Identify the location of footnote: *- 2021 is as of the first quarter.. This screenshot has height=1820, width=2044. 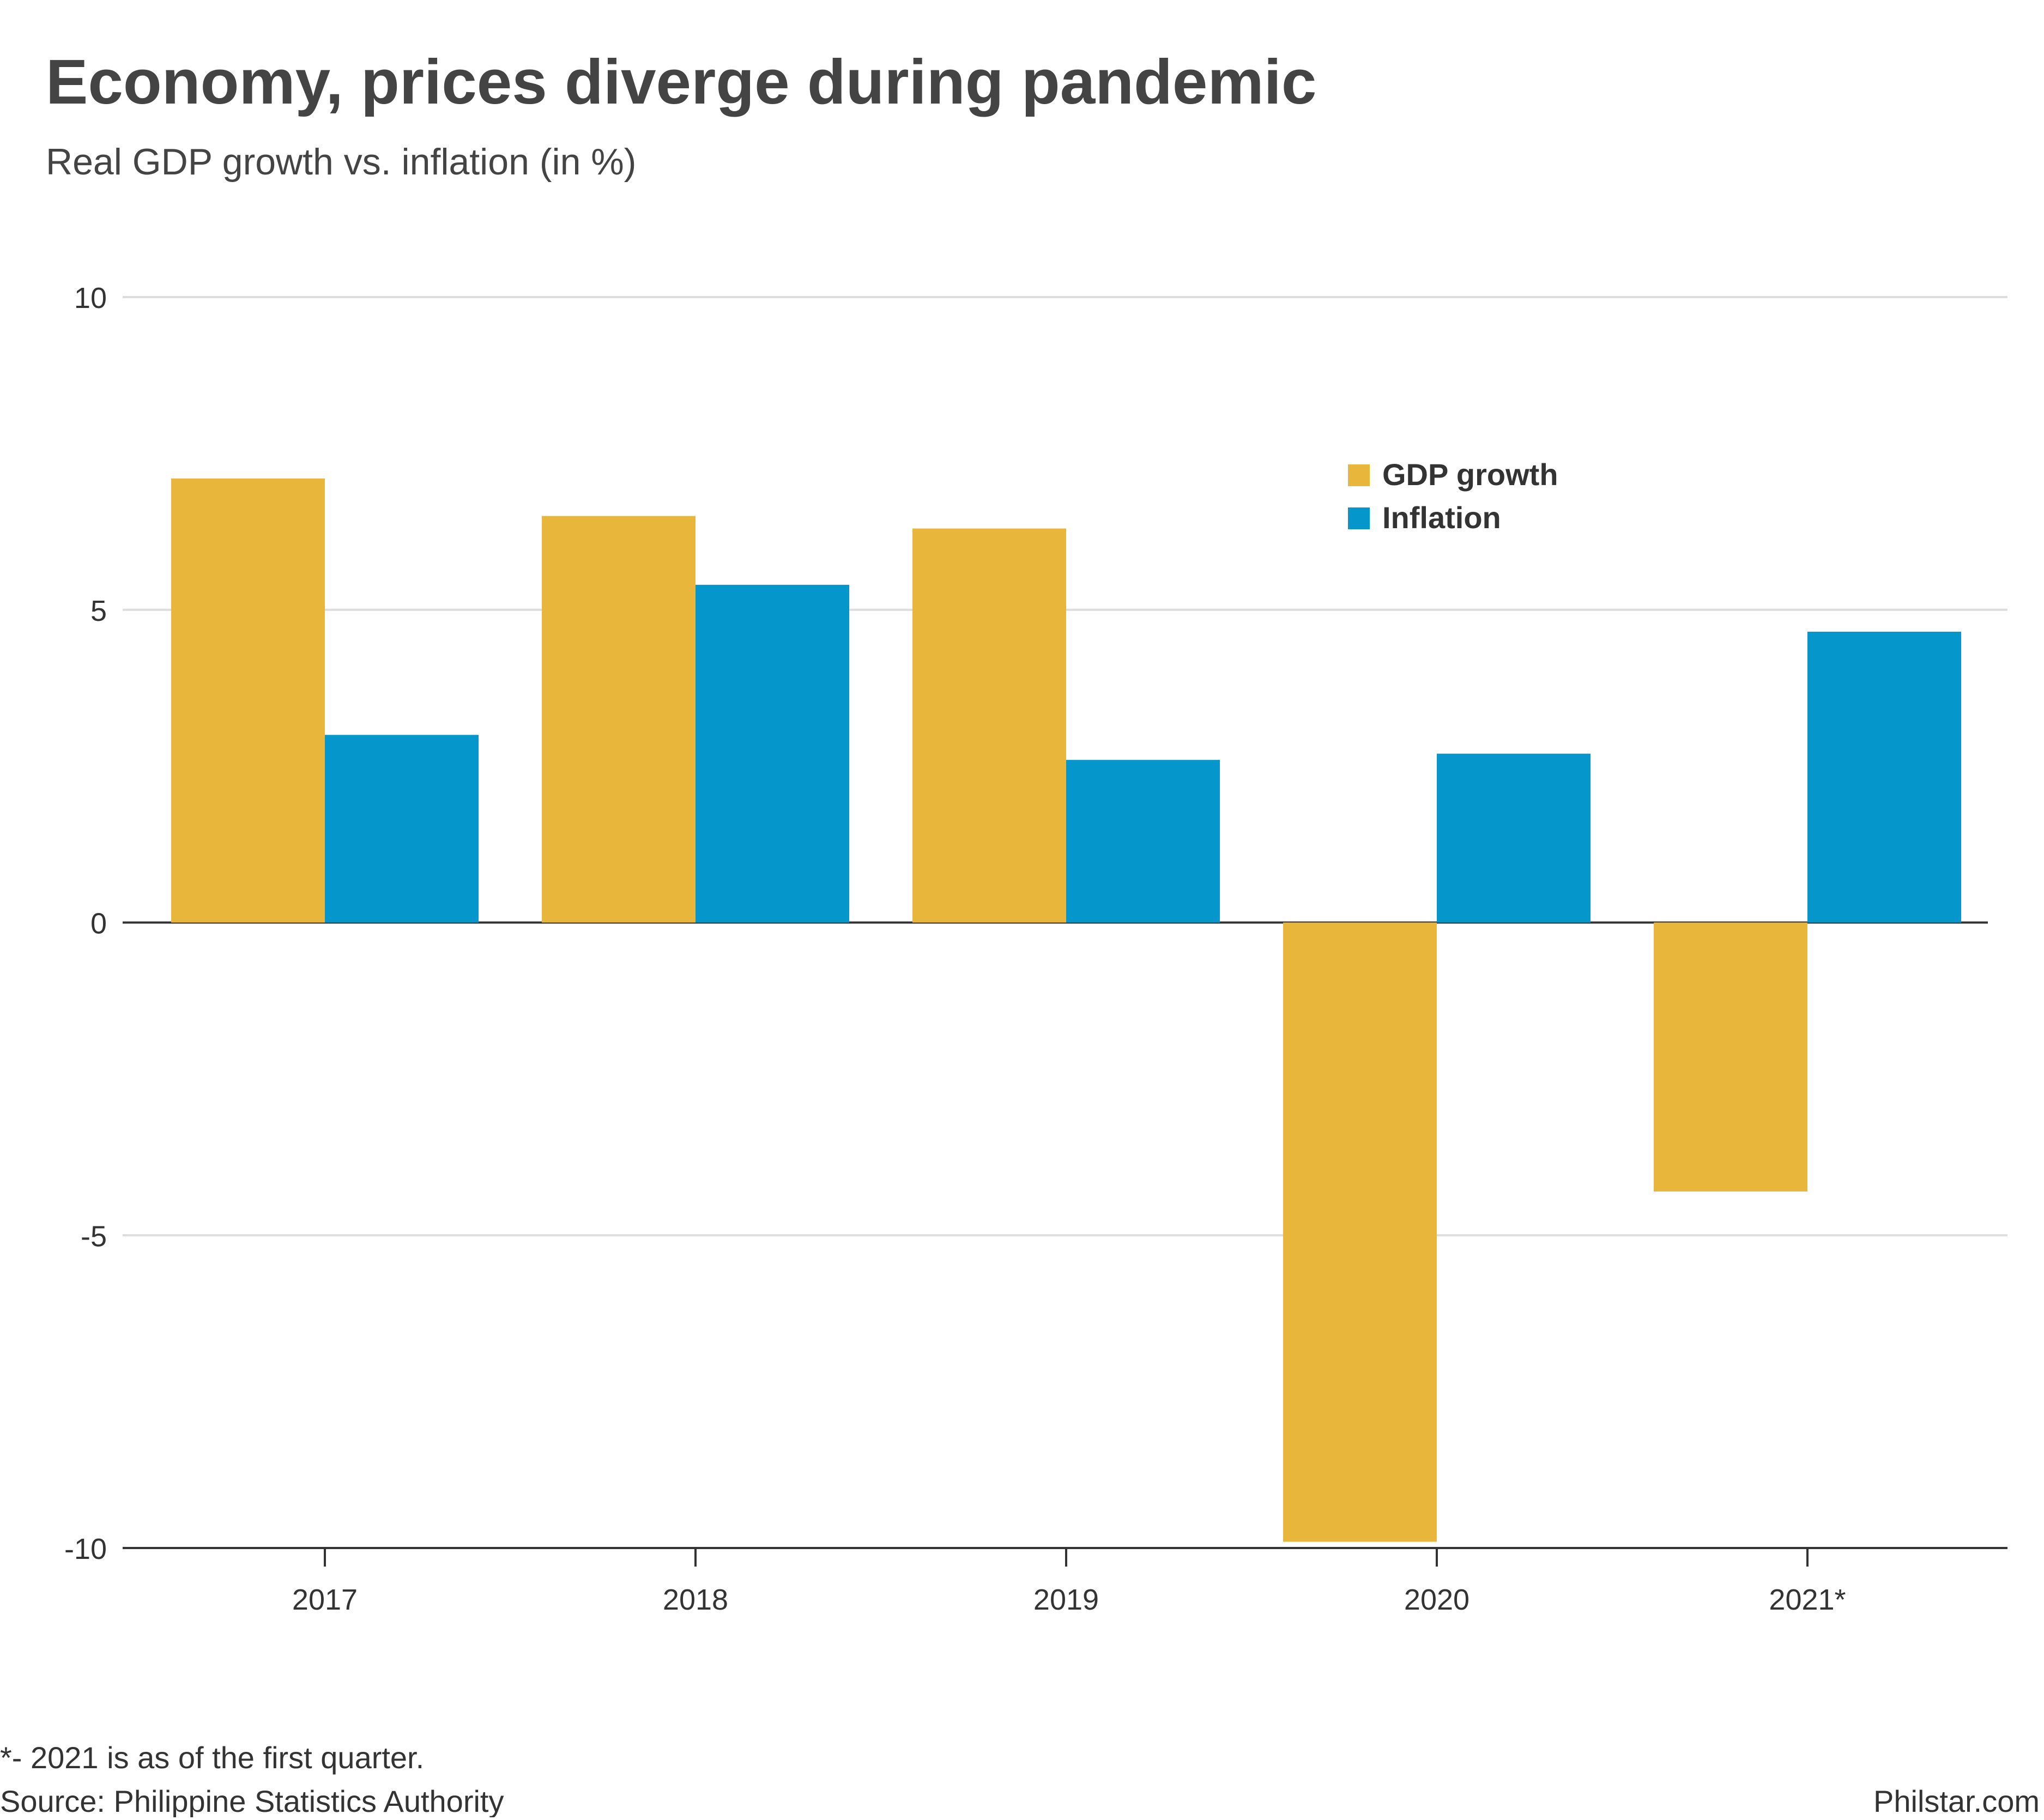
(212, 1757).